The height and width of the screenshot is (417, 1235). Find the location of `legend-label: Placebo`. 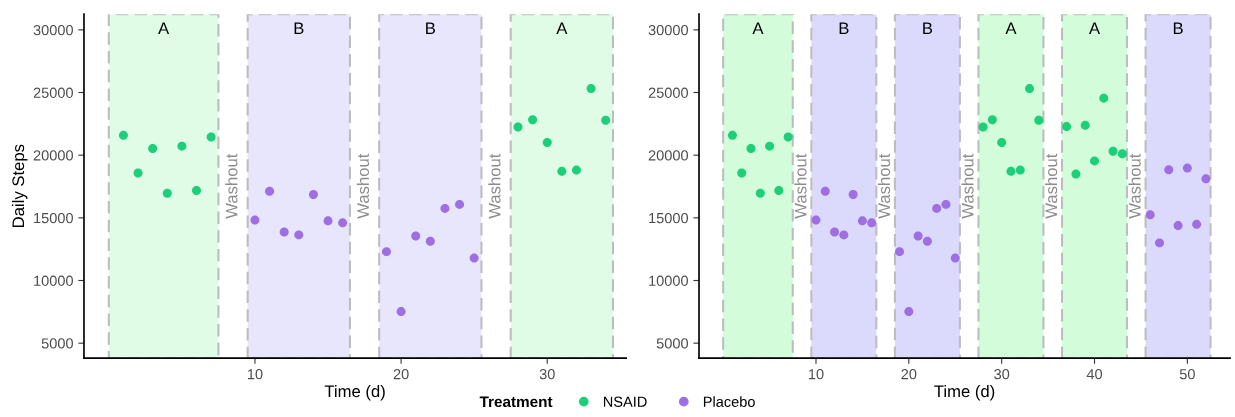

legend-label: Placebo is located at coordinates (729, 401).